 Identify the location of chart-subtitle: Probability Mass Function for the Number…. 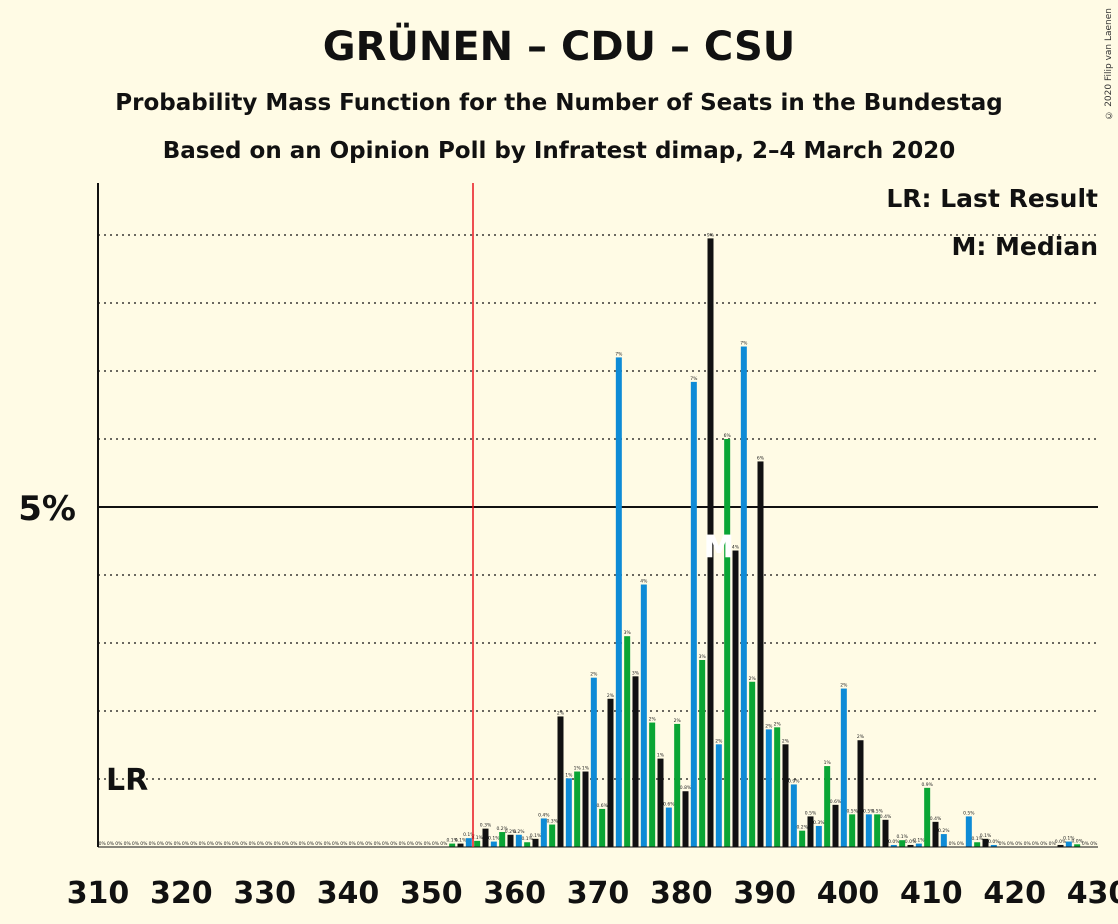
(559, 103).